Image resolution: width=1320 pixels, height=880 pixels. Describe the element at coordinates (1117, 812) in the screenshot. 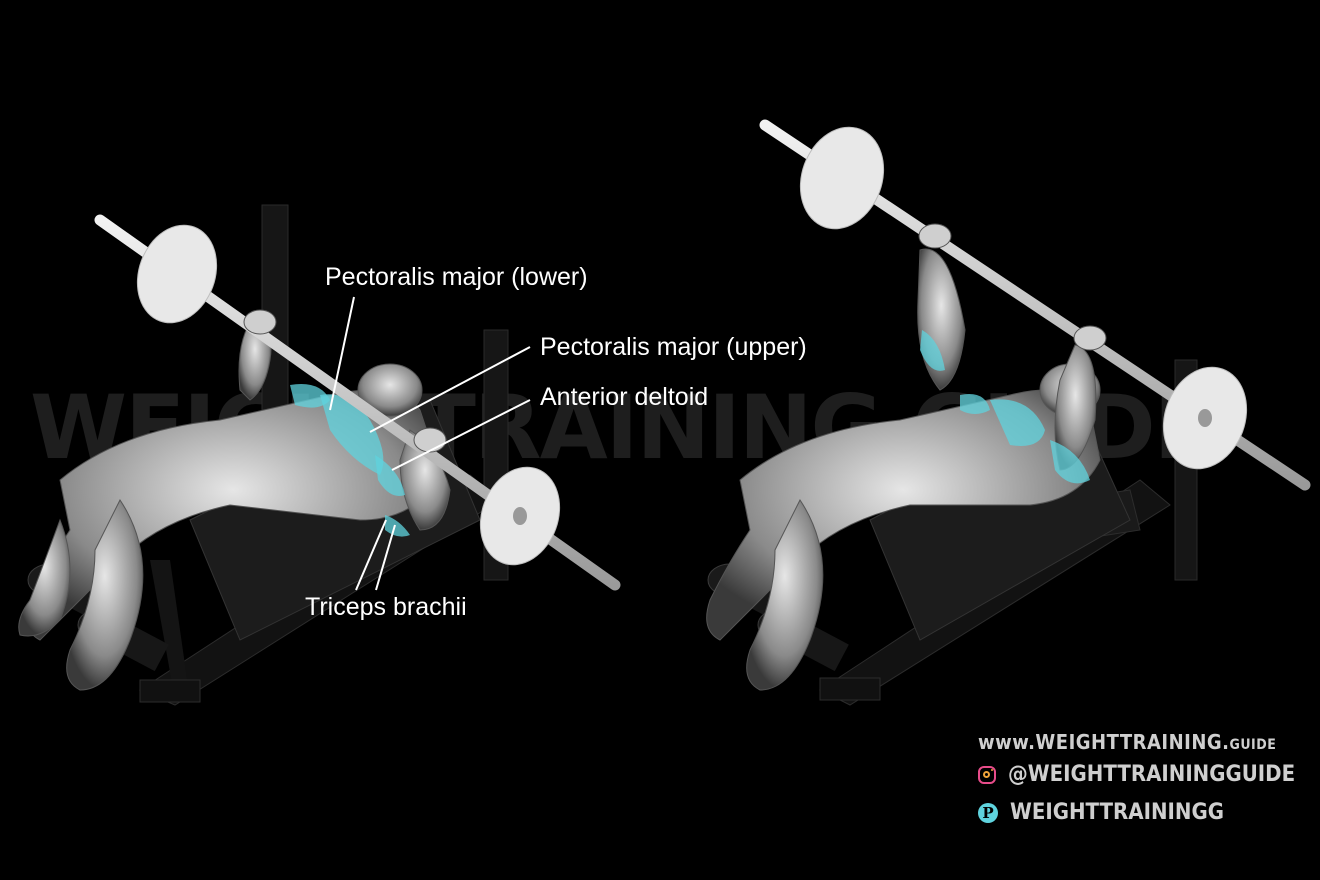

I see `pinterest-handle-text: WEIGHTTRAININGG` at that location.